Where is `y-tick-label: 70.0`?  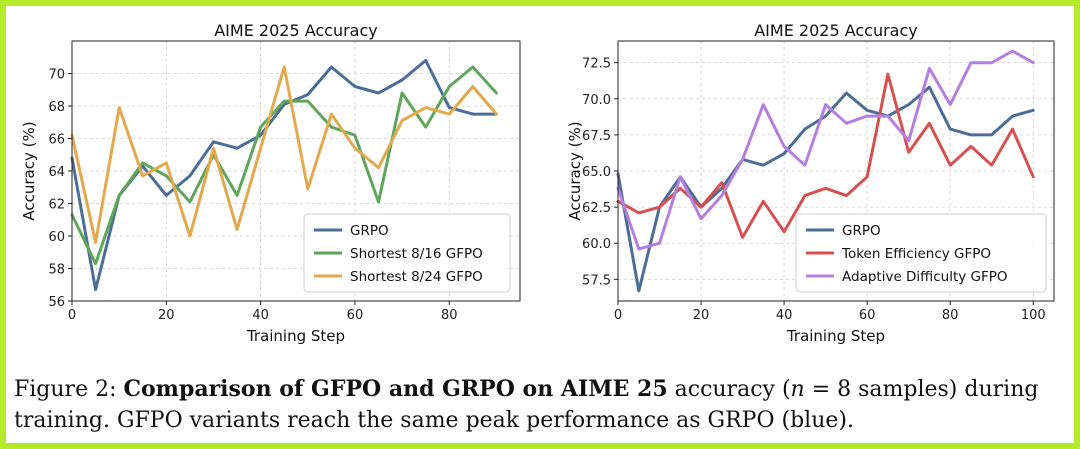
y-tick-label: 70.0 is located at coordinates (596, 100).